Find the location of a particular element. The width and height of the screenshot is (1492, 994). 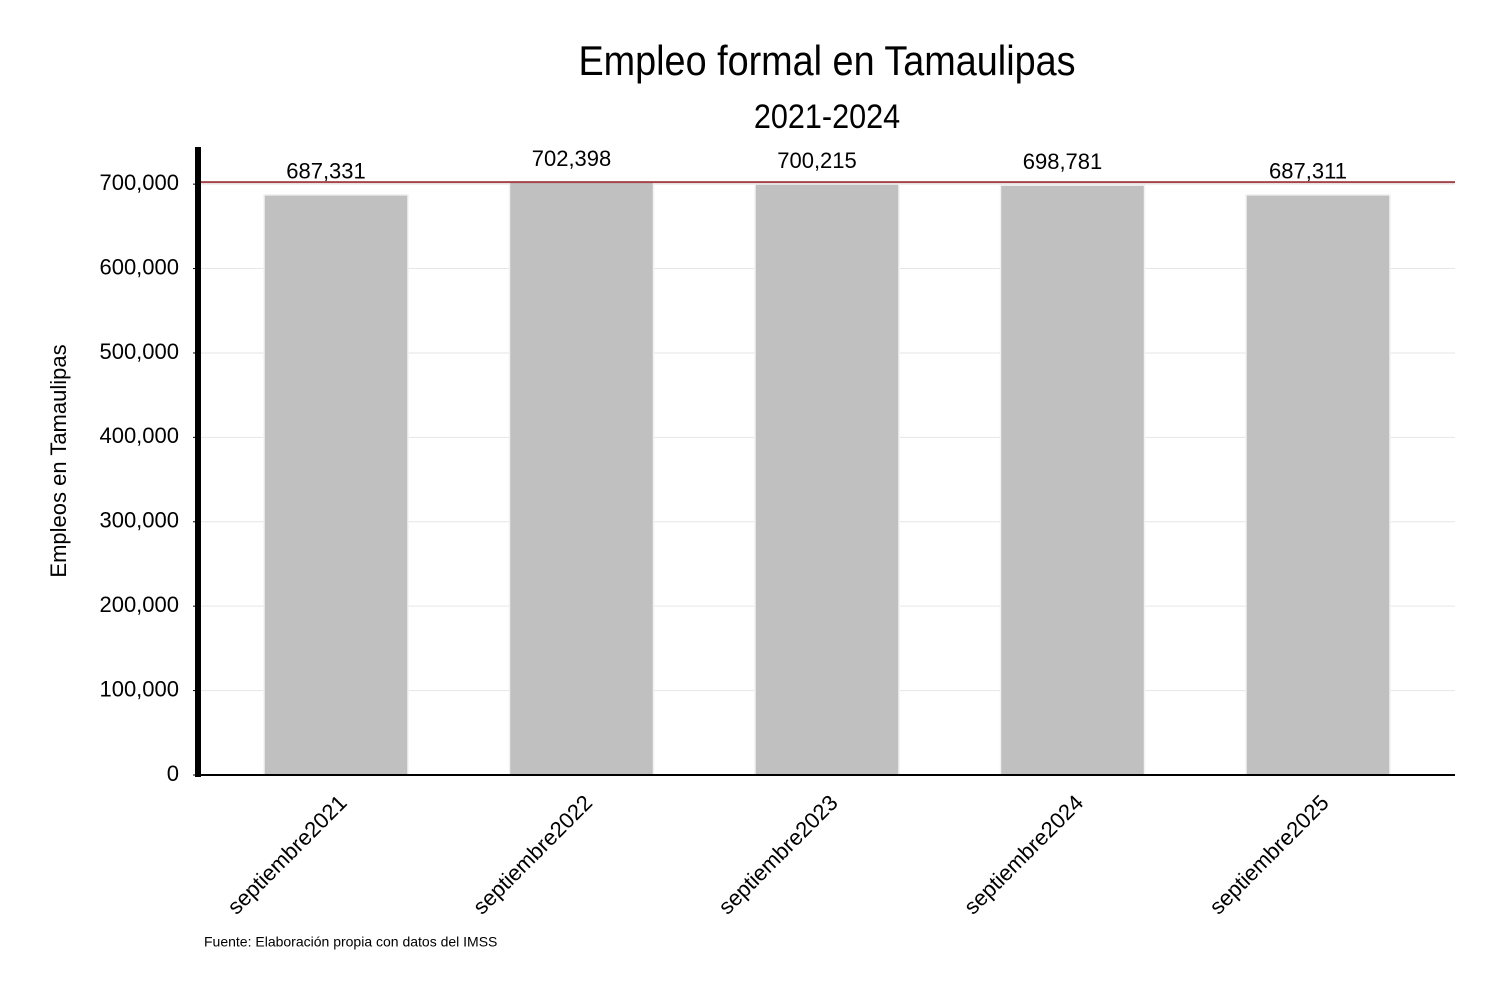

y-tick-label: 200,000 is located at coordinates (139, 604).